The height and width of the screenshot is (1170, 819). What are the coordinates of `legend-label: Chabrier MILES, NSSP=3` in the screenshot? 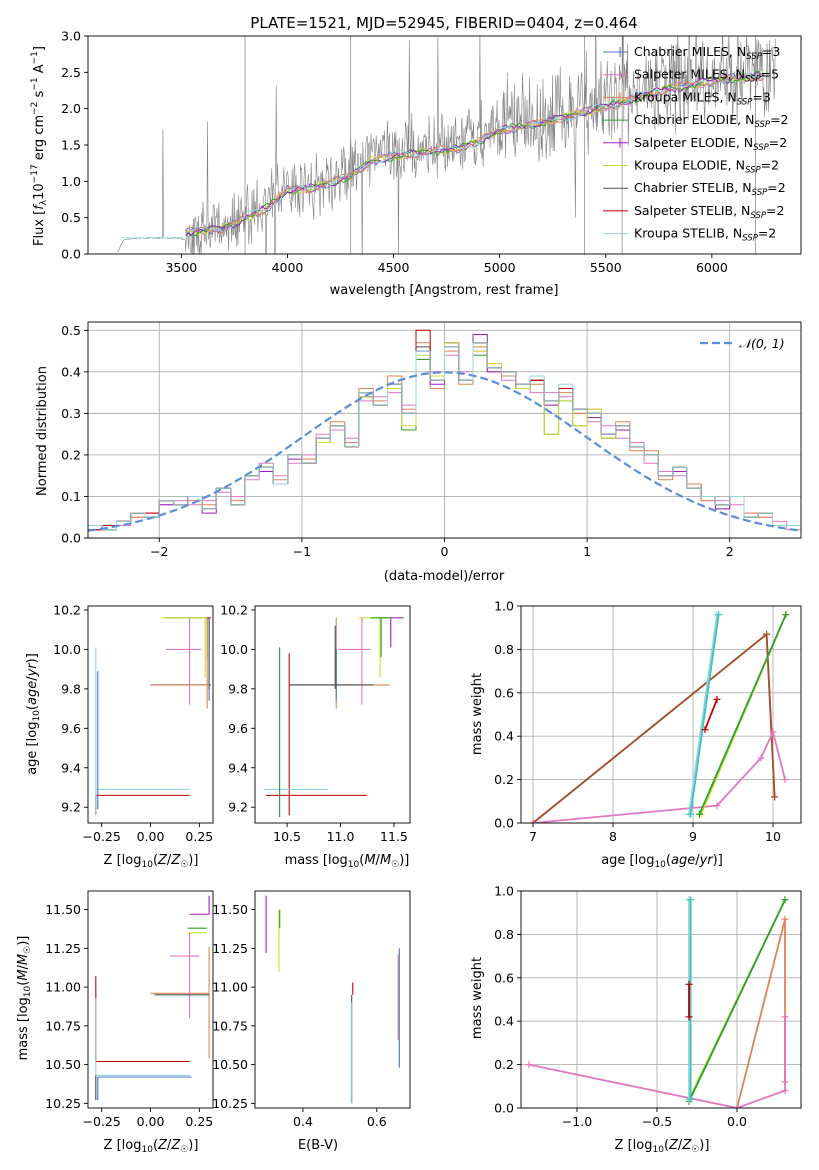 It's located at (707, 53).